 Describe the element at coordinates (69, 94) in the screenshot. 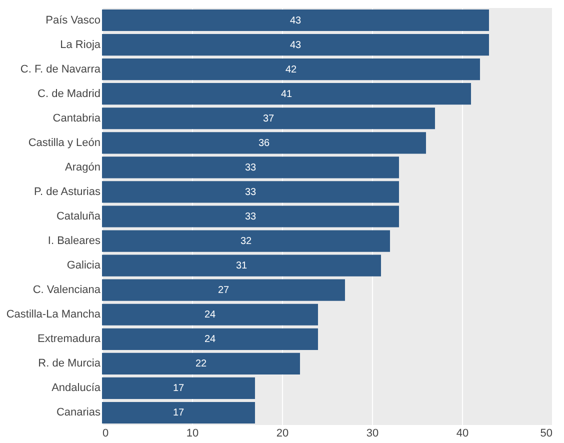

I see `y-tick-label: C. de Madrid` at that location.